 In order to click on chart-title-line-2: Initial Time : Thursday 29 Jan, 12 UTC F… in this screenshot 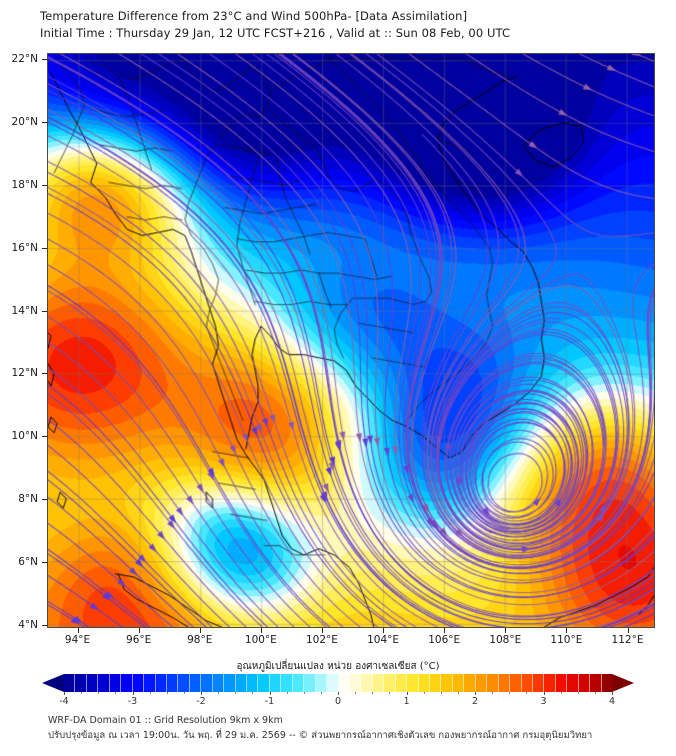, I will do `click(275, 33)`.